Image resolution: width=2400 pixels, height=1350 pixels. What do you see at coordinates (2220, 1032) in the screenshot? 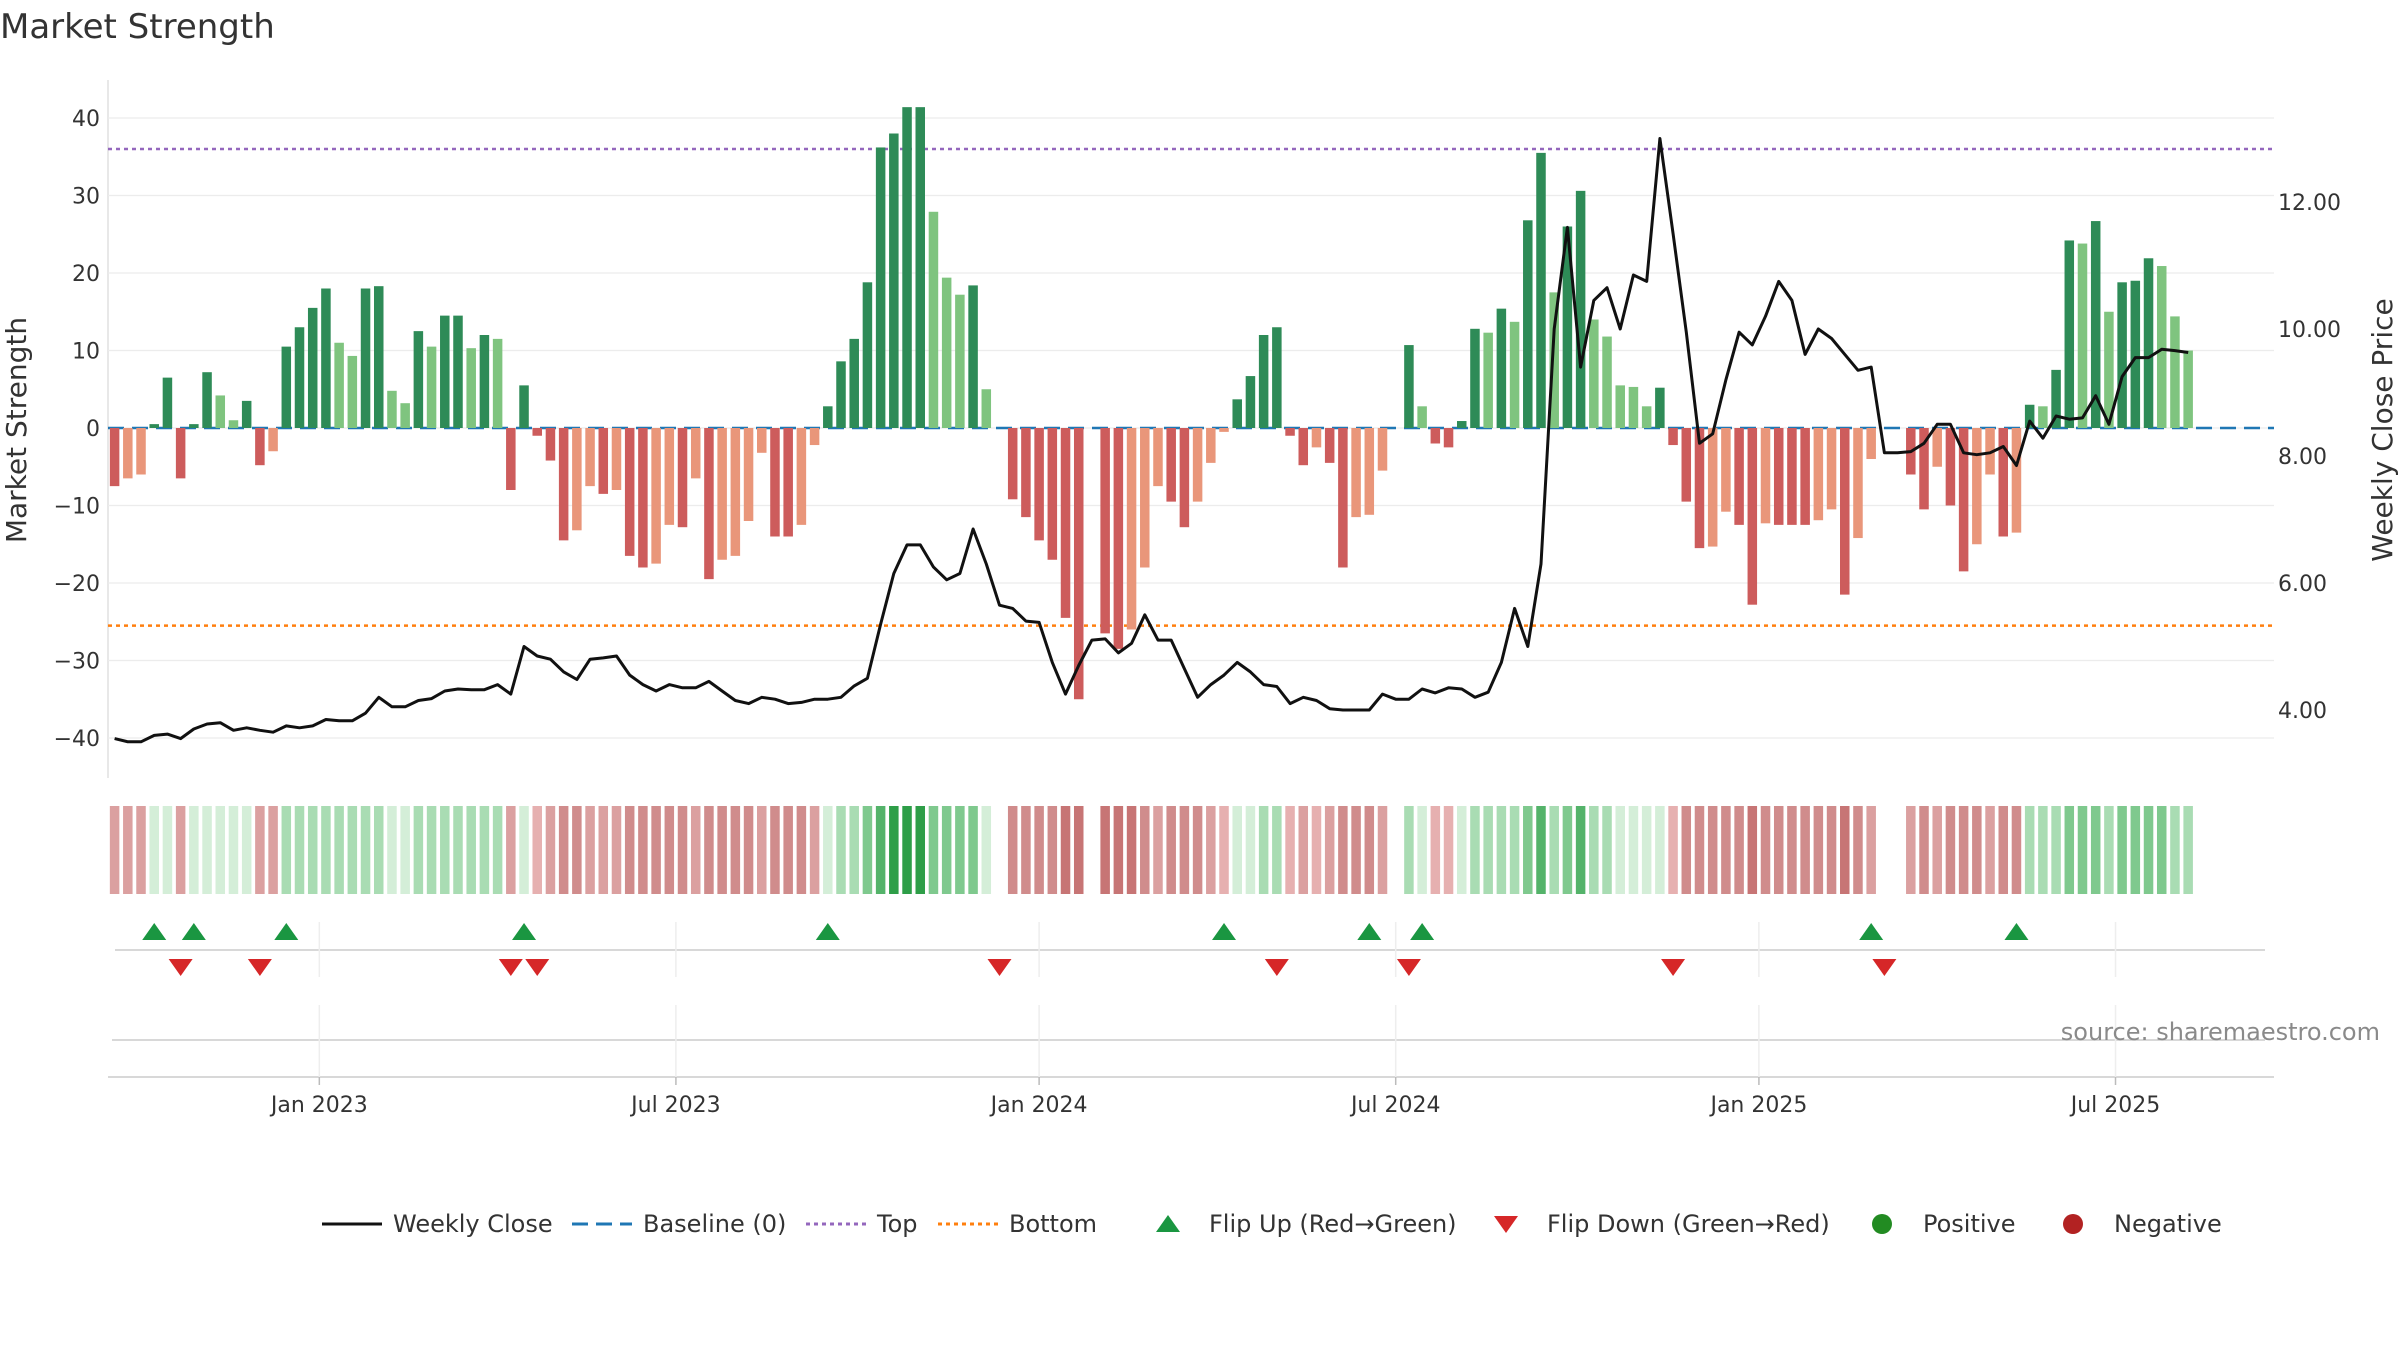
I see `source-credit: source: sharemaestro.com` at bounding box center [2220, 1032].